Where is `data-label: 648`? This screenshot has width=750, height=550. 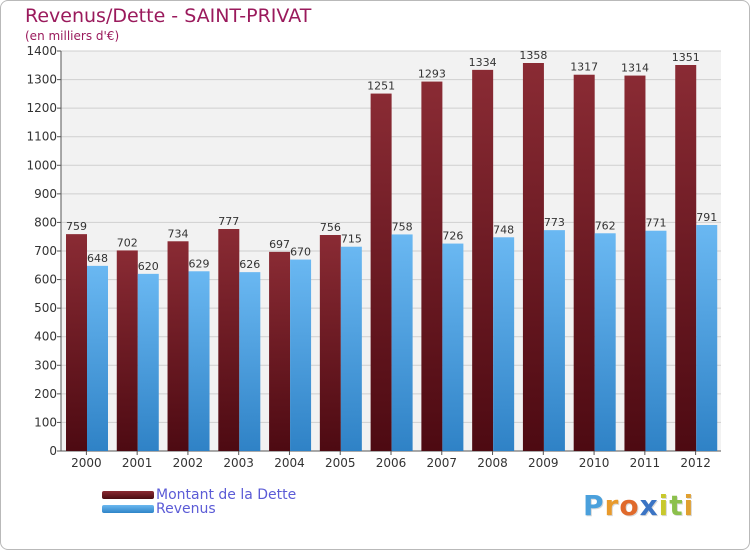 data-label: 648 is located at coordinates (97, 258).